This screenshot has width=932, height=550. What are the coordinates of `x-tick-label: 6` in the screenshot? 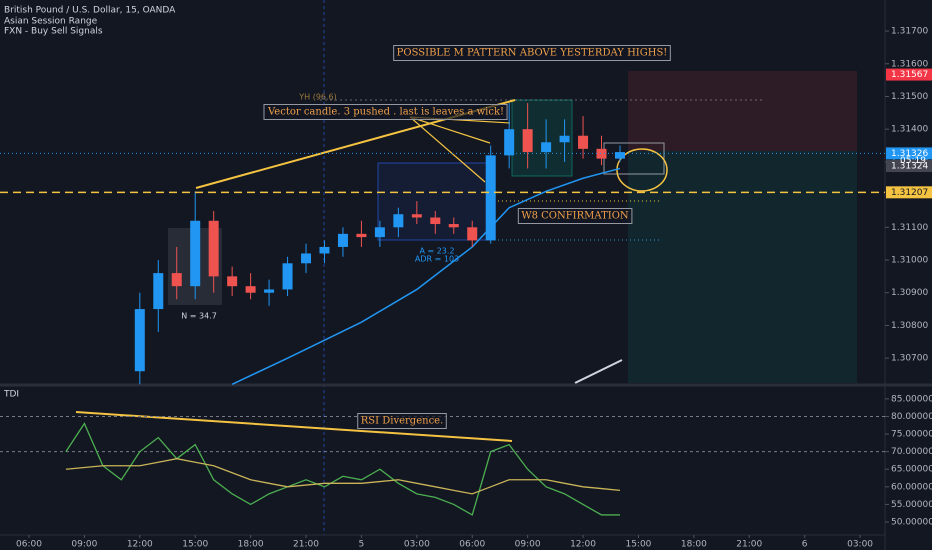 It's located at (805, 545).